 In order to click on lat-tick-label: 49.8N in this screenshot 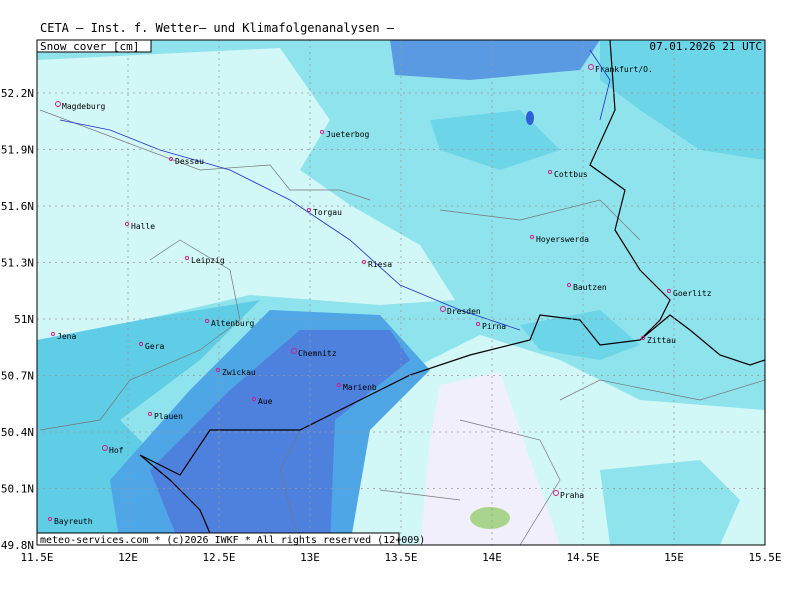, I will do `click(17, 545)`.